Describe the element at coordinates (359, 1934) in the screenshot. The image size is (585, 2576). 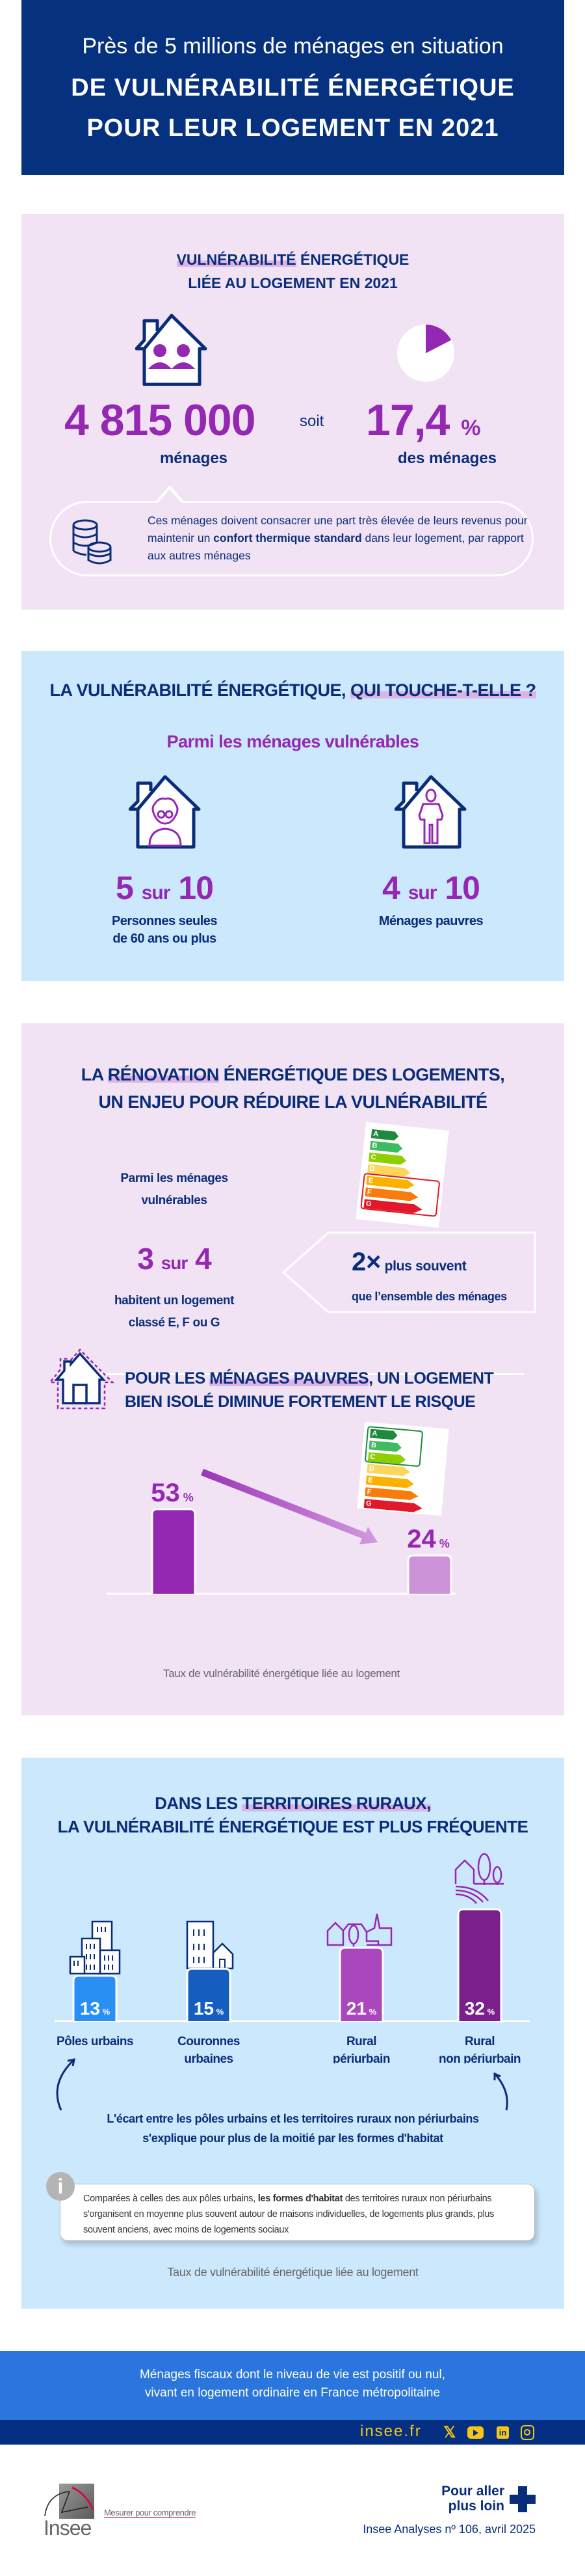
I see `periurban-village-icon` at that location.